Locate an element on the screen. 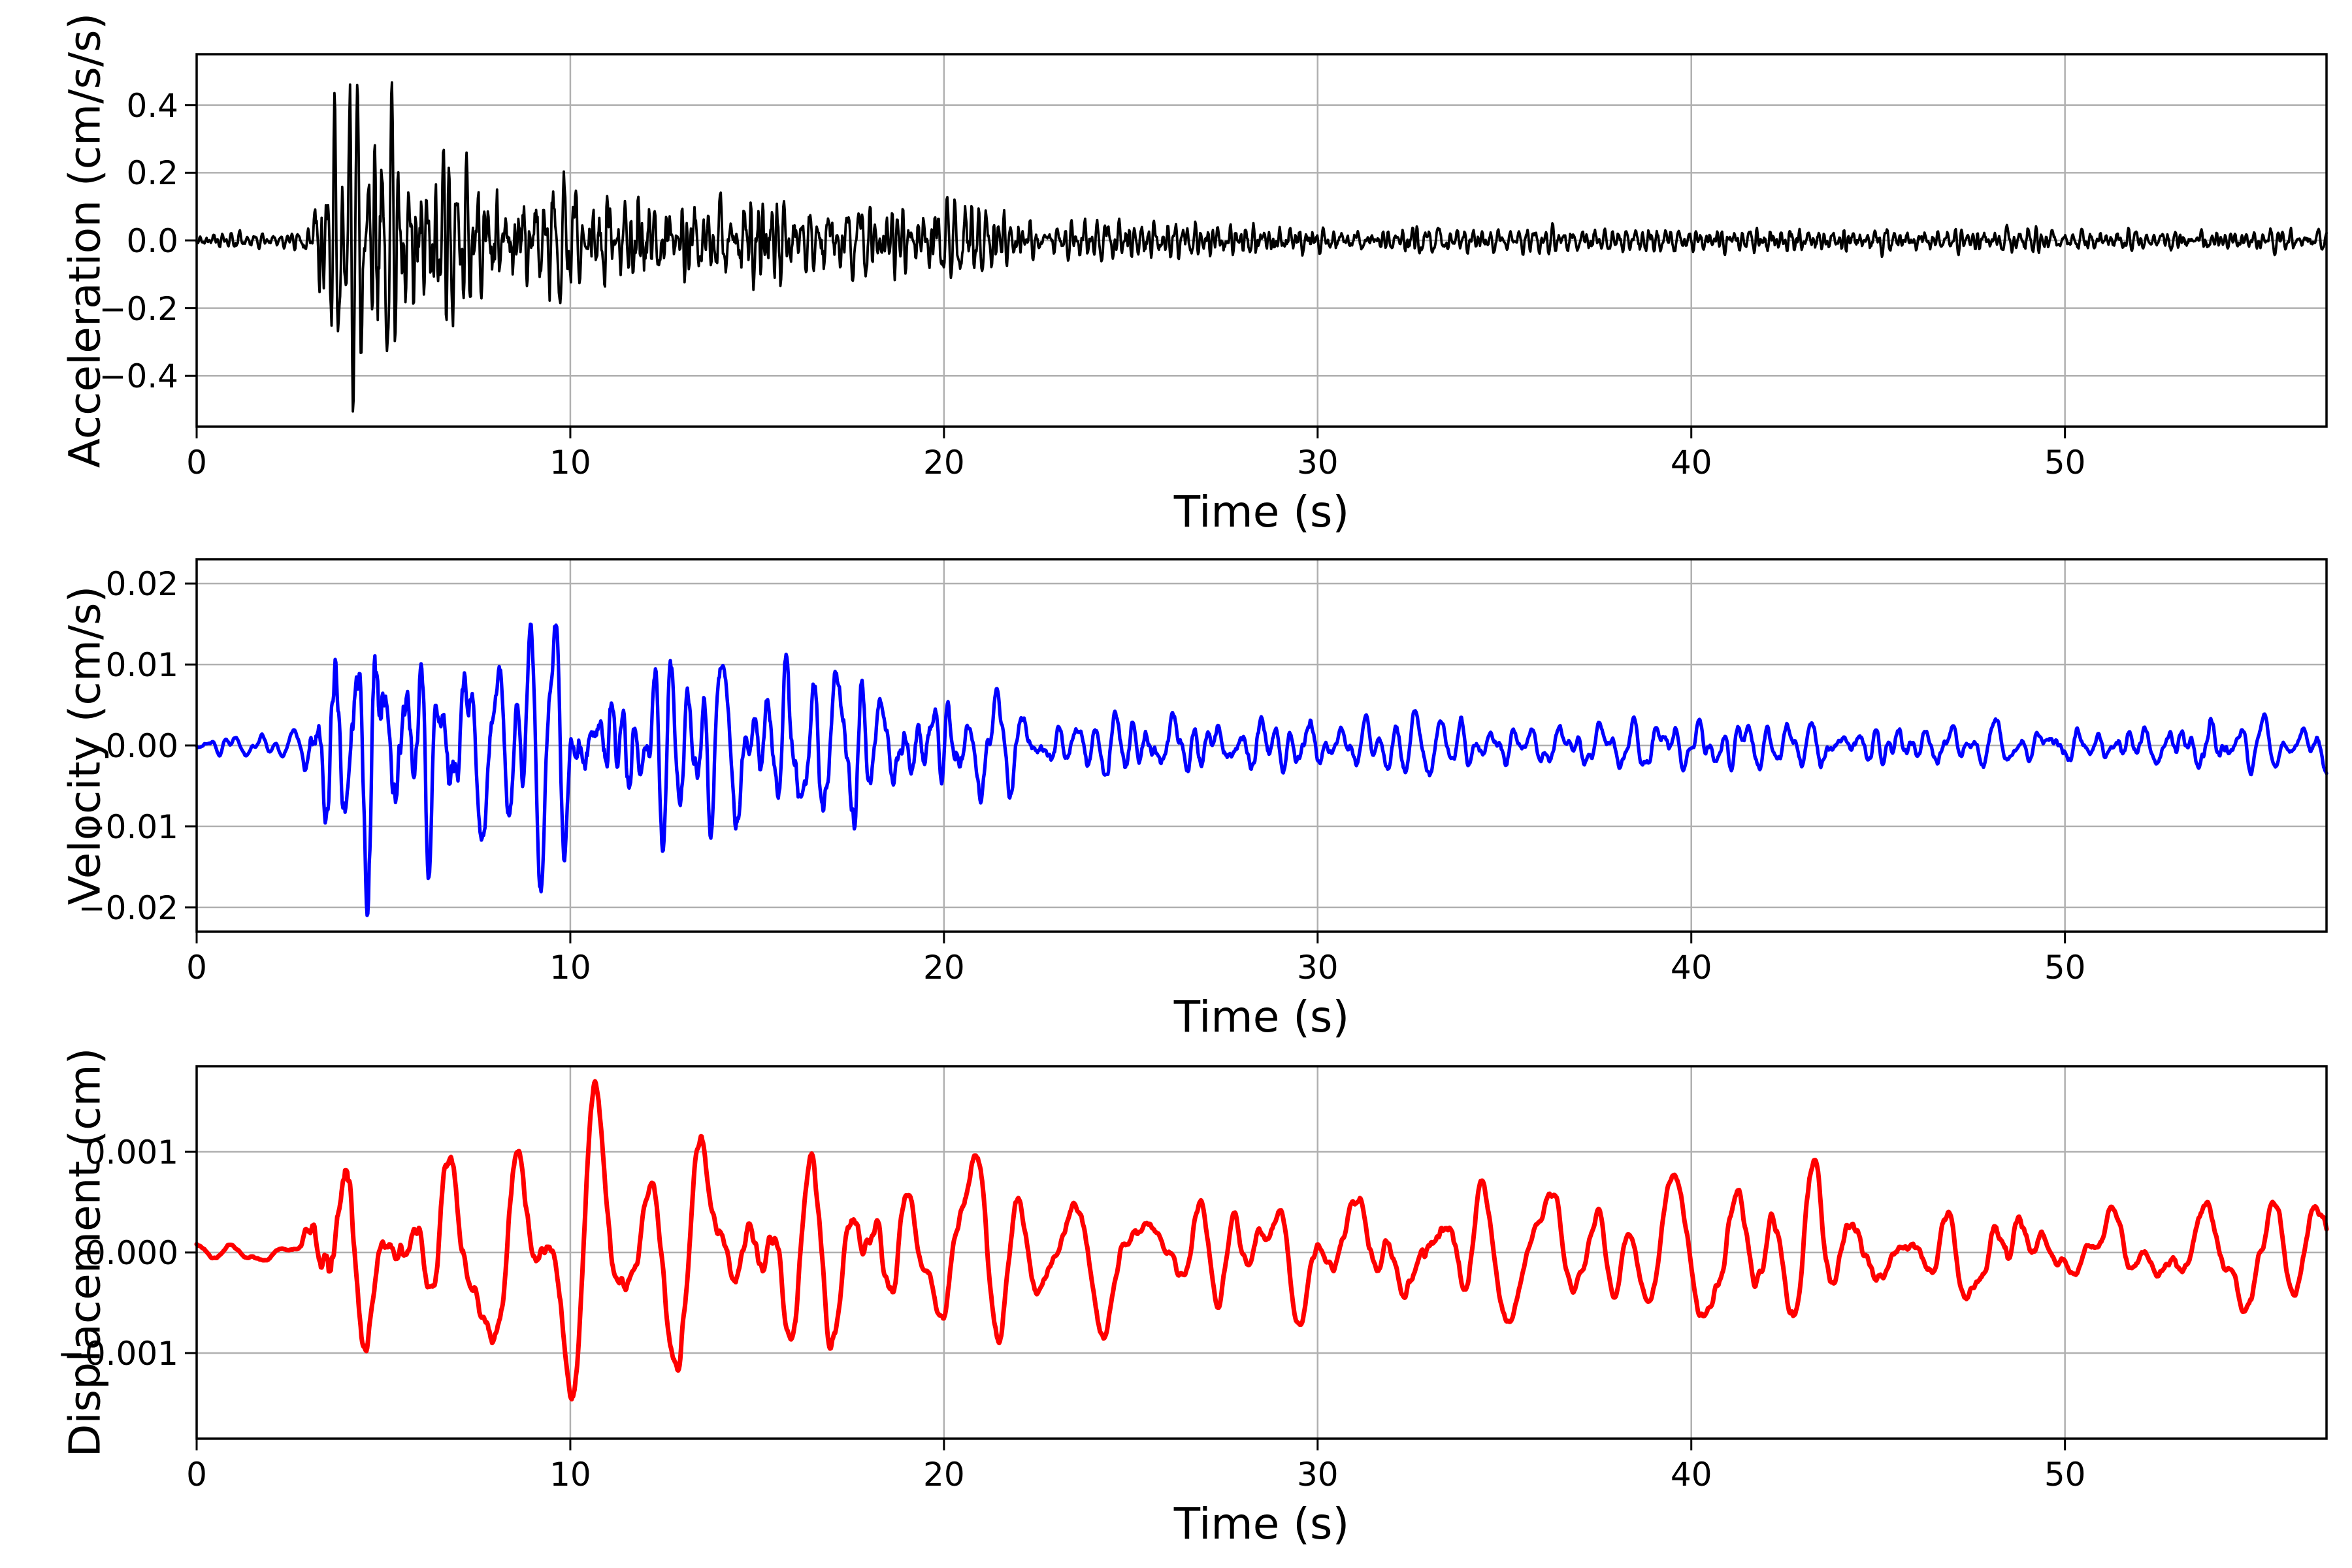 Image resolution: width=2352 pixels, height=1568 pixels. x-axis-label-time-velocity: Time (s) is located at coordinates (1261, 1017).